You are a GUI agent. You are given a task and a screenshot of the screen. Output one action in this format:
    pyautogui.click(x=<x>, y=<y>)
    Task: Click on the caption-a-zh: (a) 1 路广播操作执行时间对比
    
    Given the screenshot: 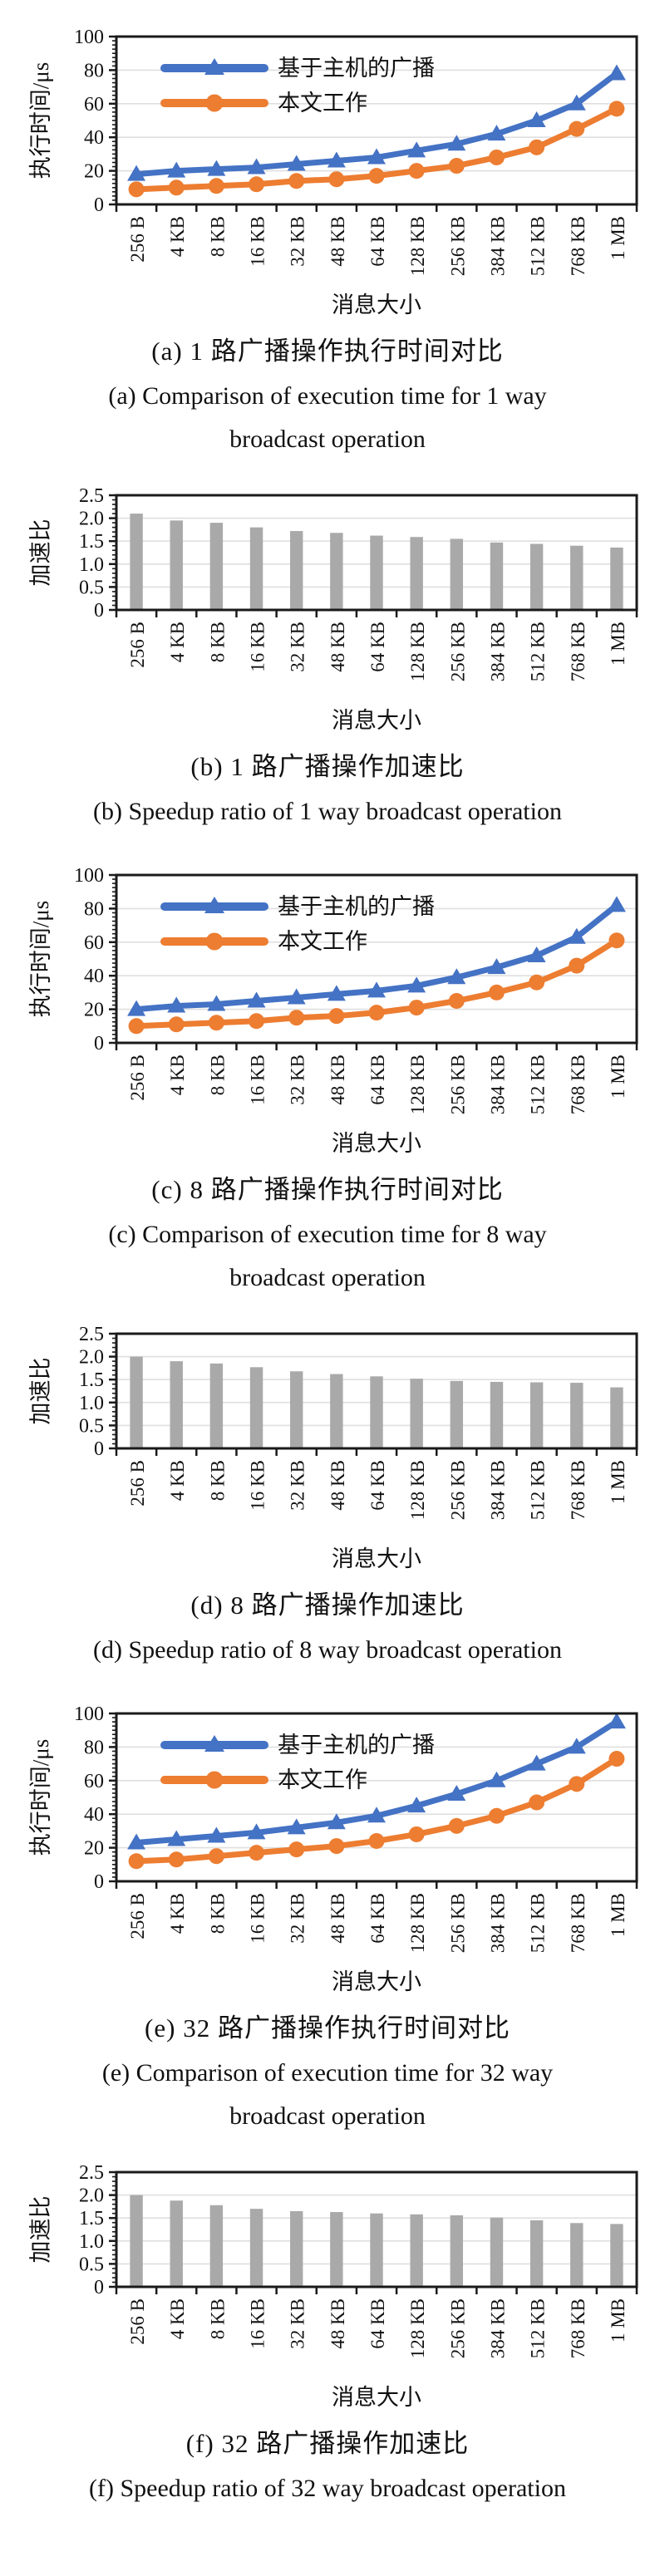 What is the action you would take?
    pyautogui.click(x=328, y=351)
    